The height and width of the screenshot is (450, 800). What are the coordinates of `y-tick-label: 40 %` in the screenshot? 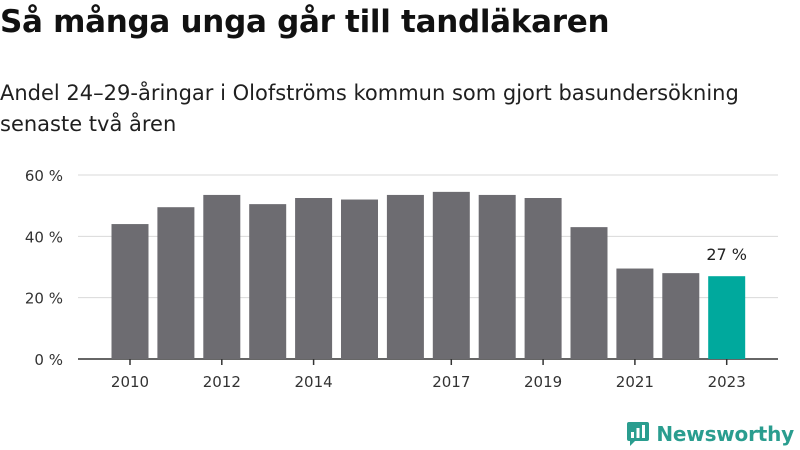 It's located at (44, 237).